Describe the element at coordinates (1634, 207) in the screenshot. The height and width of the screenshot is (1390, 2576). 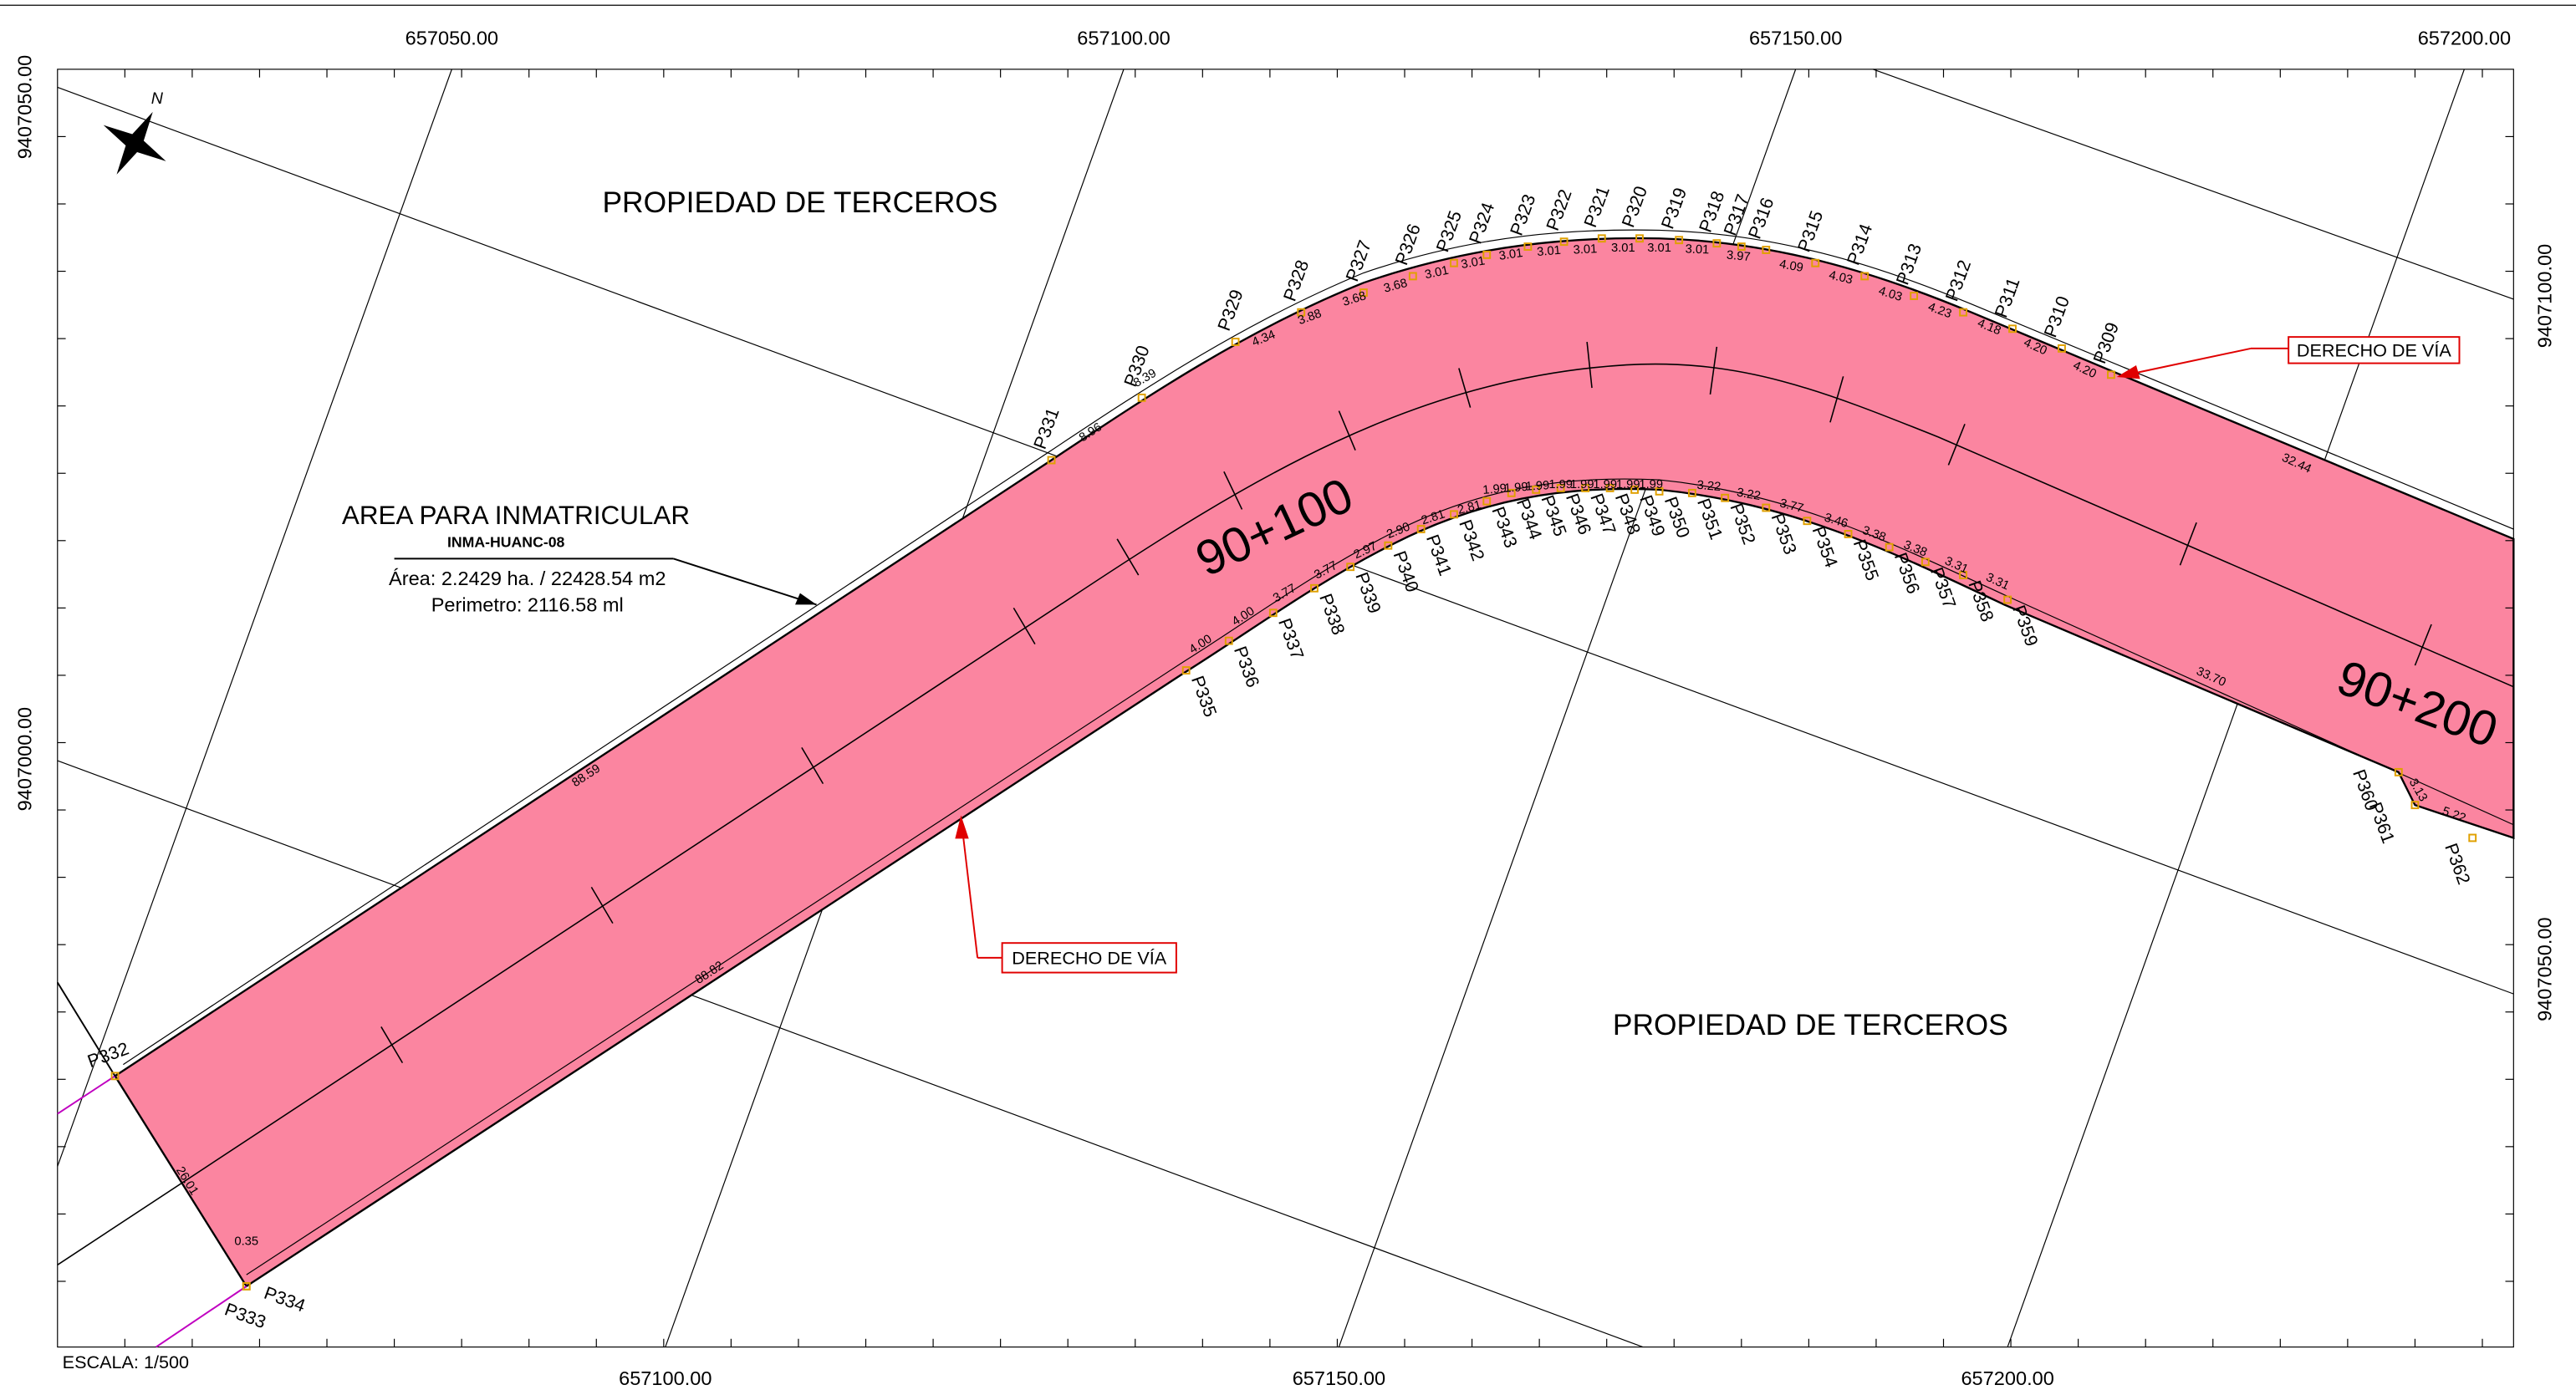
I see `point-label: P320` at that location.